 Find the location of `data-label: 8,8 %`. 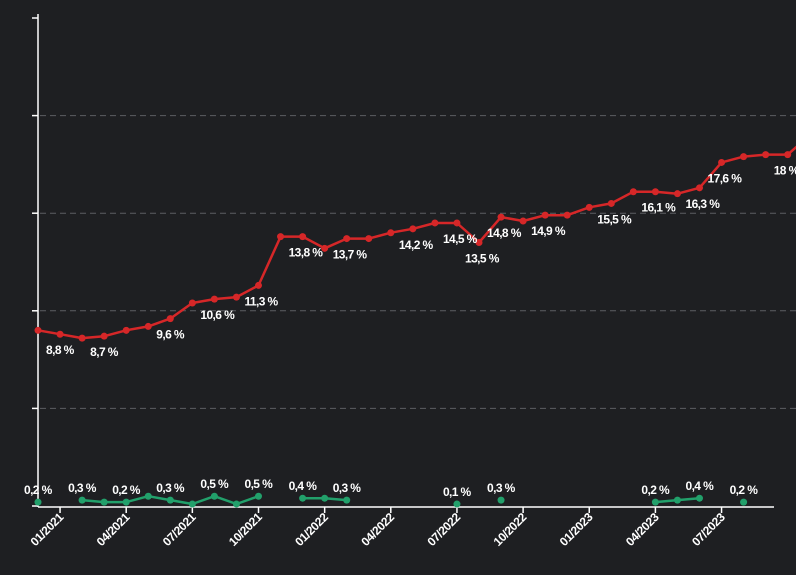

data-label: 8,8 % is located at coordinates (60, 350).